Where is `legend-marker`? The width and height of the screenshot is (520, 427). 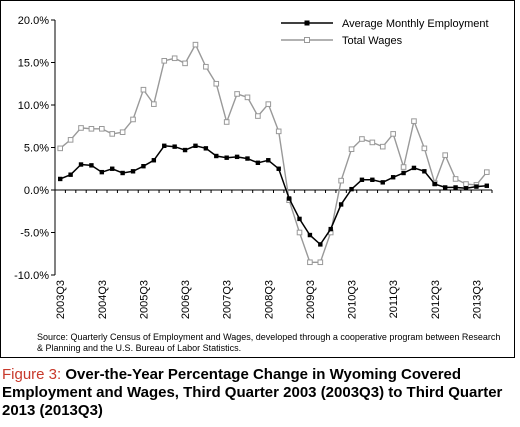 legend-marker is located at coordinates (307, 40).